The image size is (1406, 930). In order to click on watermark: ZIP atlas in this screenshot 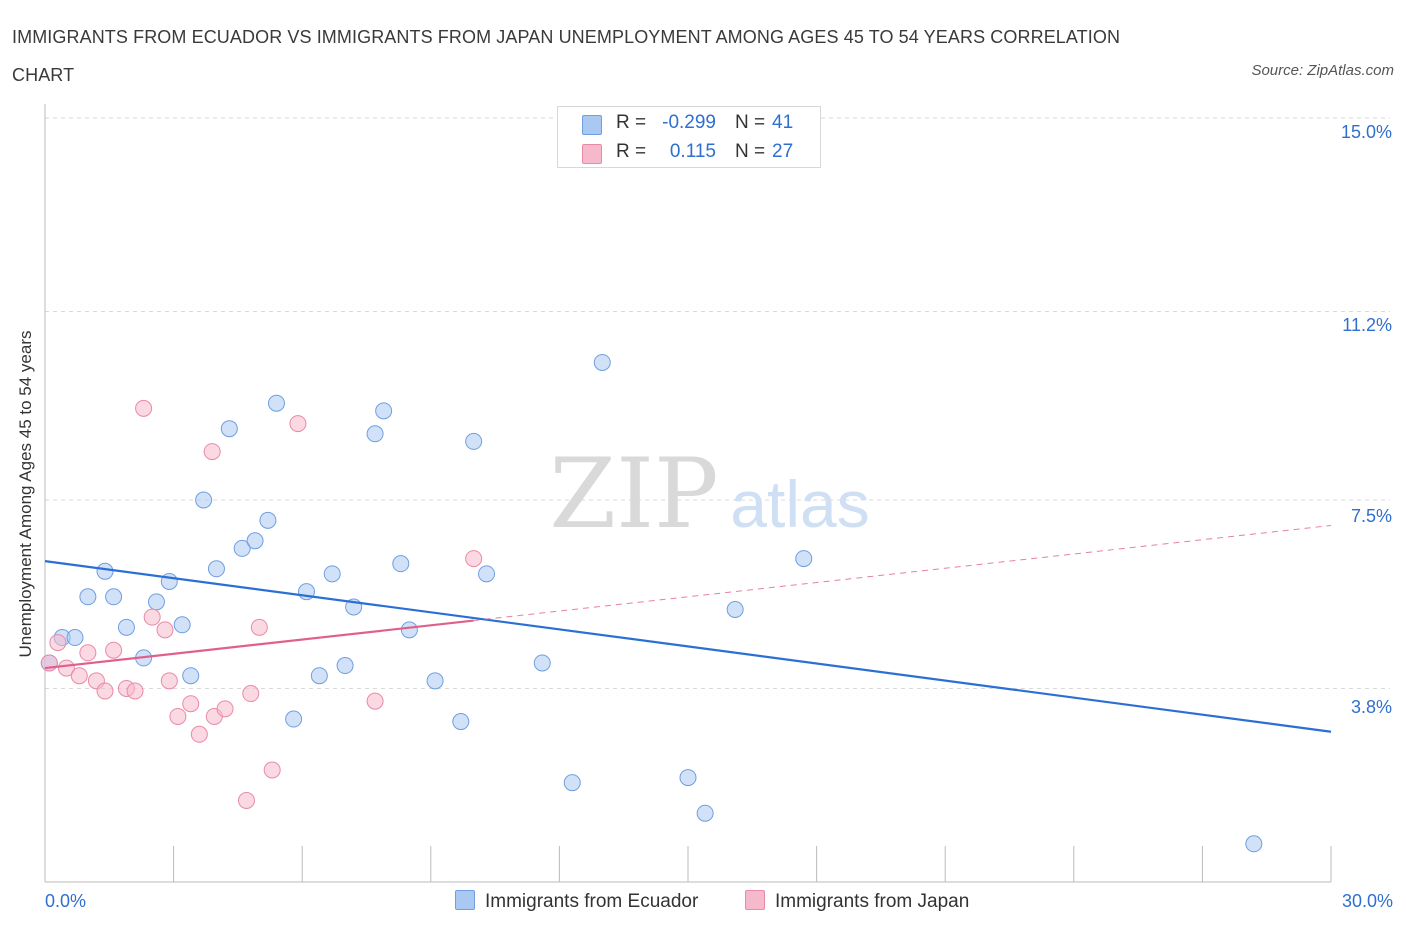, I will do `click(709, 494)`.